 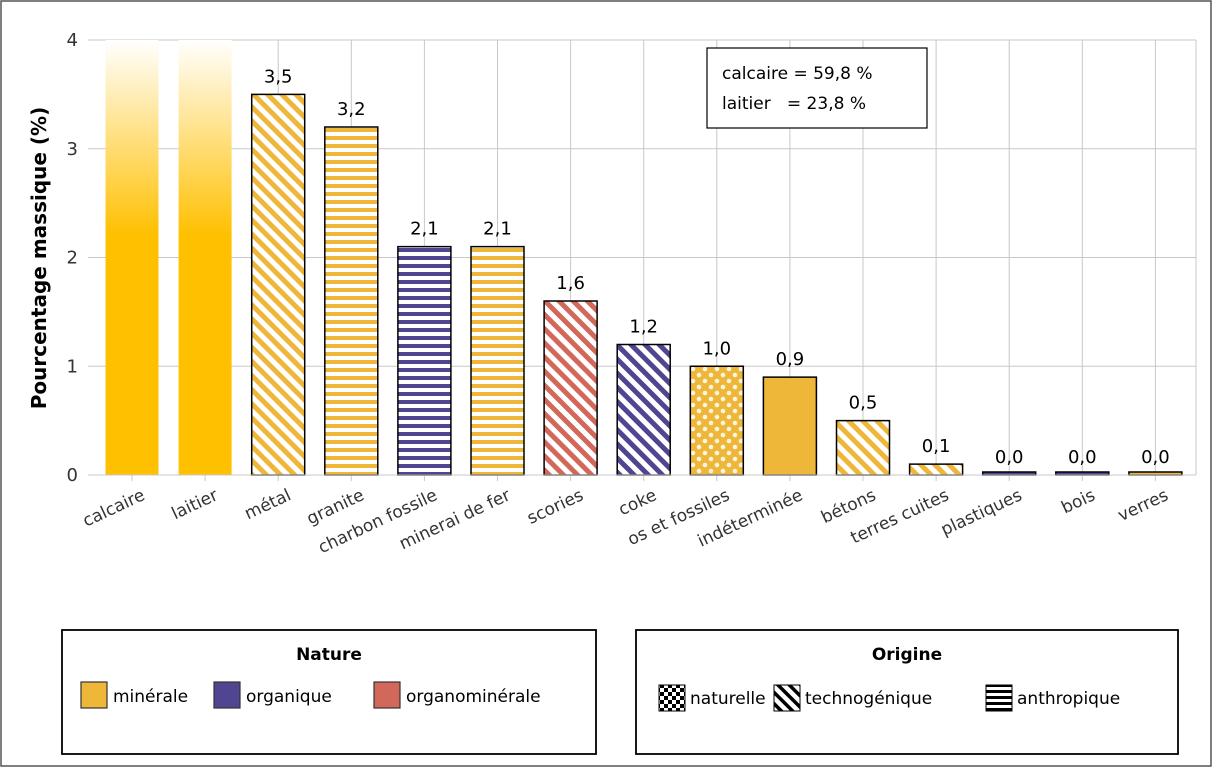 What do you see at coordinates (794, 104) in the screenshot?
I see `annotation-line-laitier: laitier = 23,8 %` at bounding box center [794, 104].